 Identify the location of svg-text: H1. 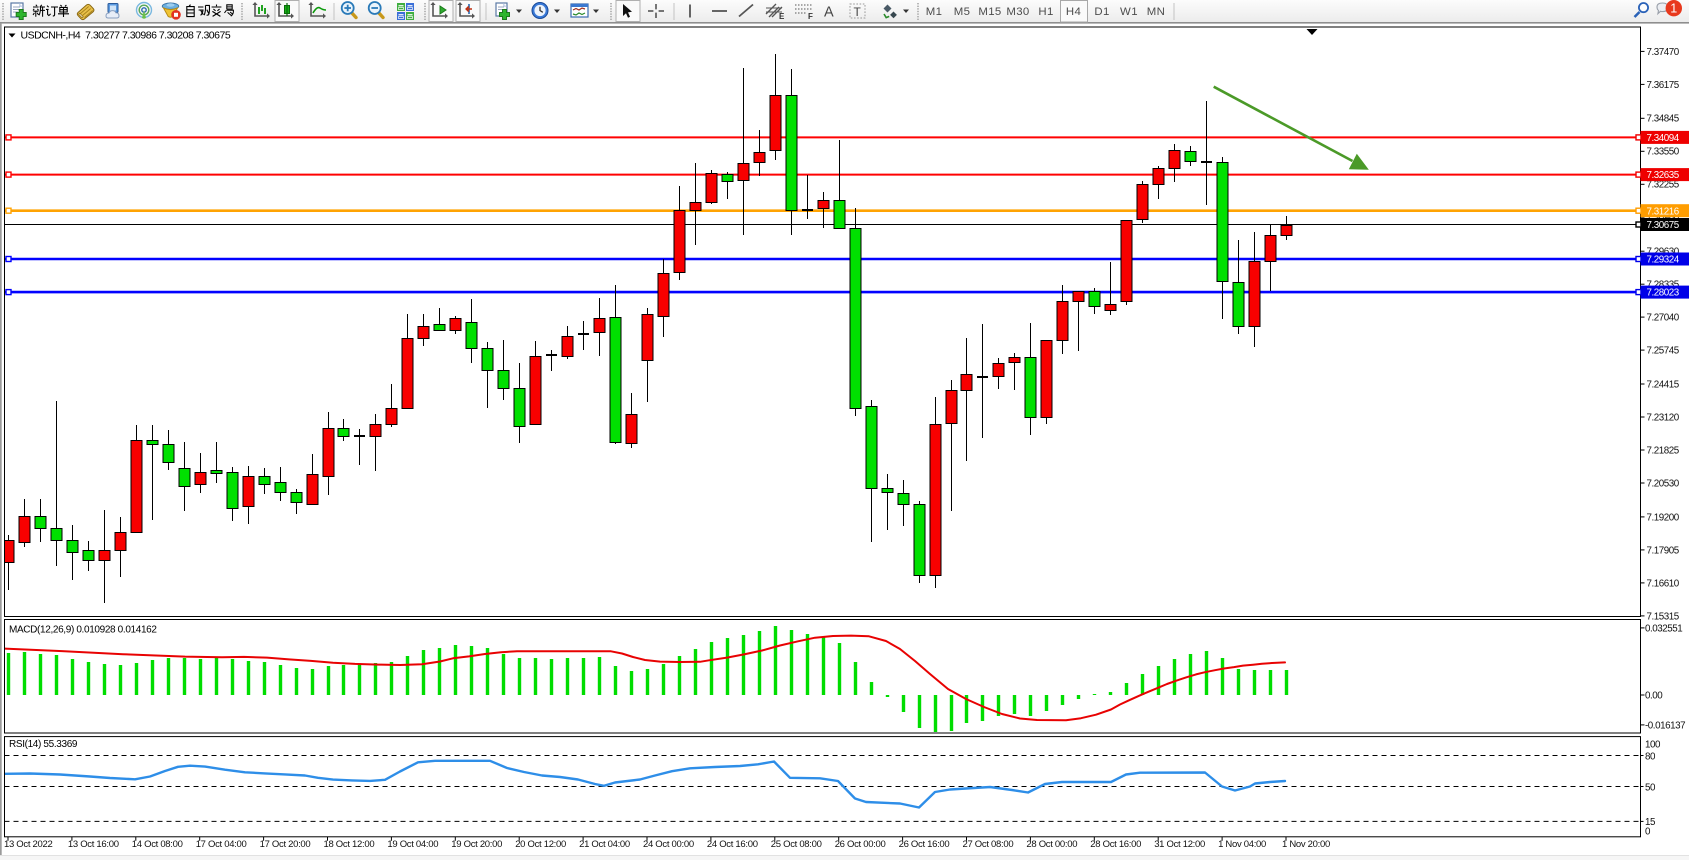
(1045, 12).